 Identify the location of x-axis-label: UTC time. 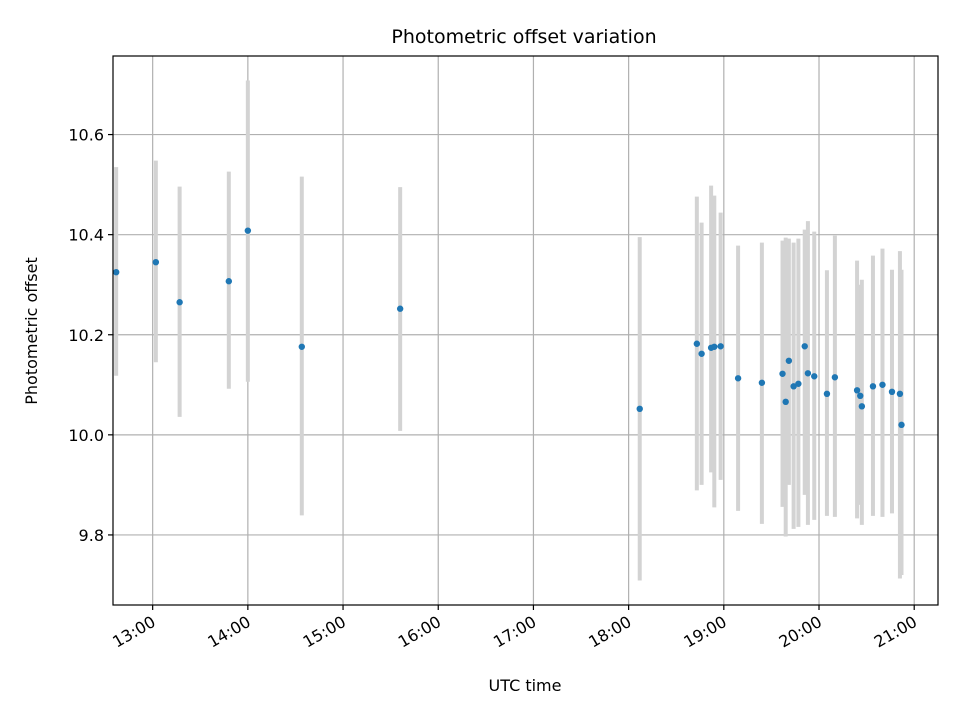
(525, 685).